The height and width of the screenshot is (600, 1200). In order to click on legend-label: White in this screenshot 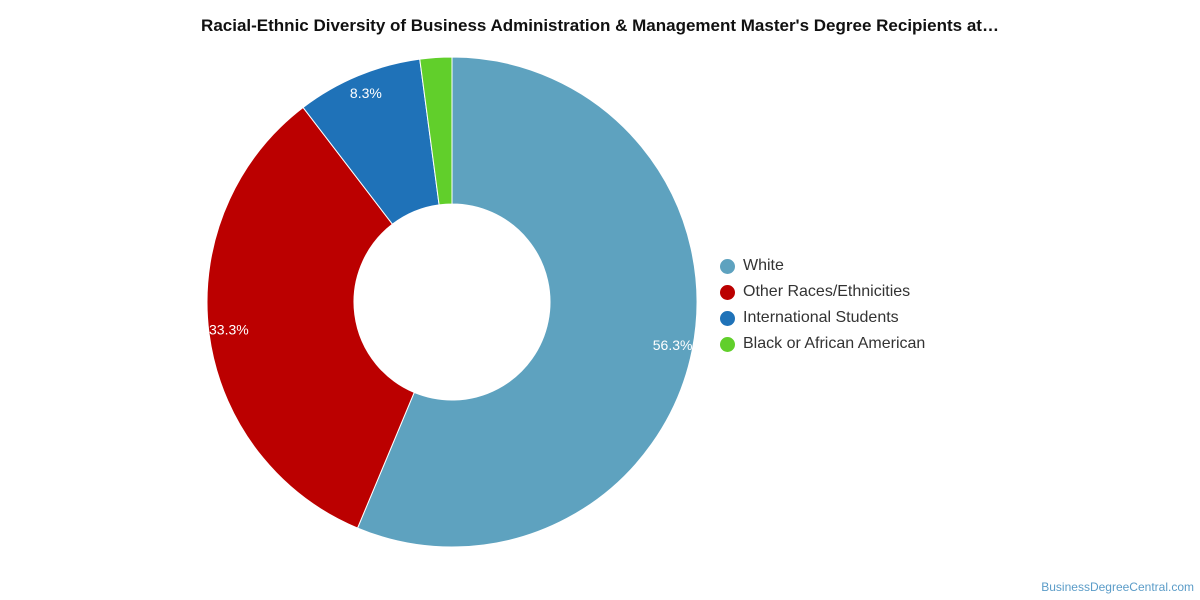, I will do `click(763, 265)`.